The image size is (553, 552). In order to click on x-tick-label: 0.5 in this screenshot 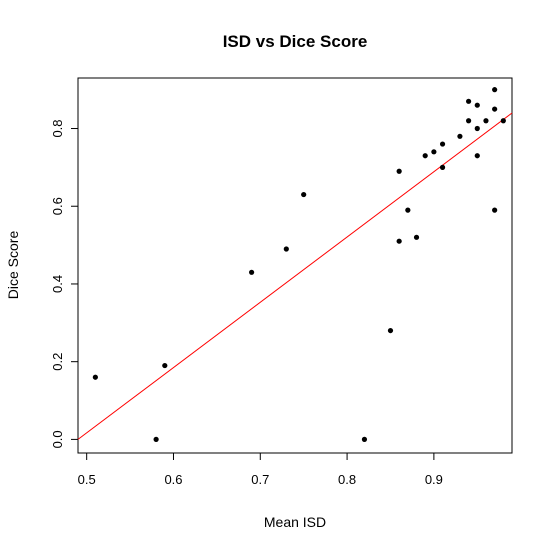, I will do `click(87, 479)`.